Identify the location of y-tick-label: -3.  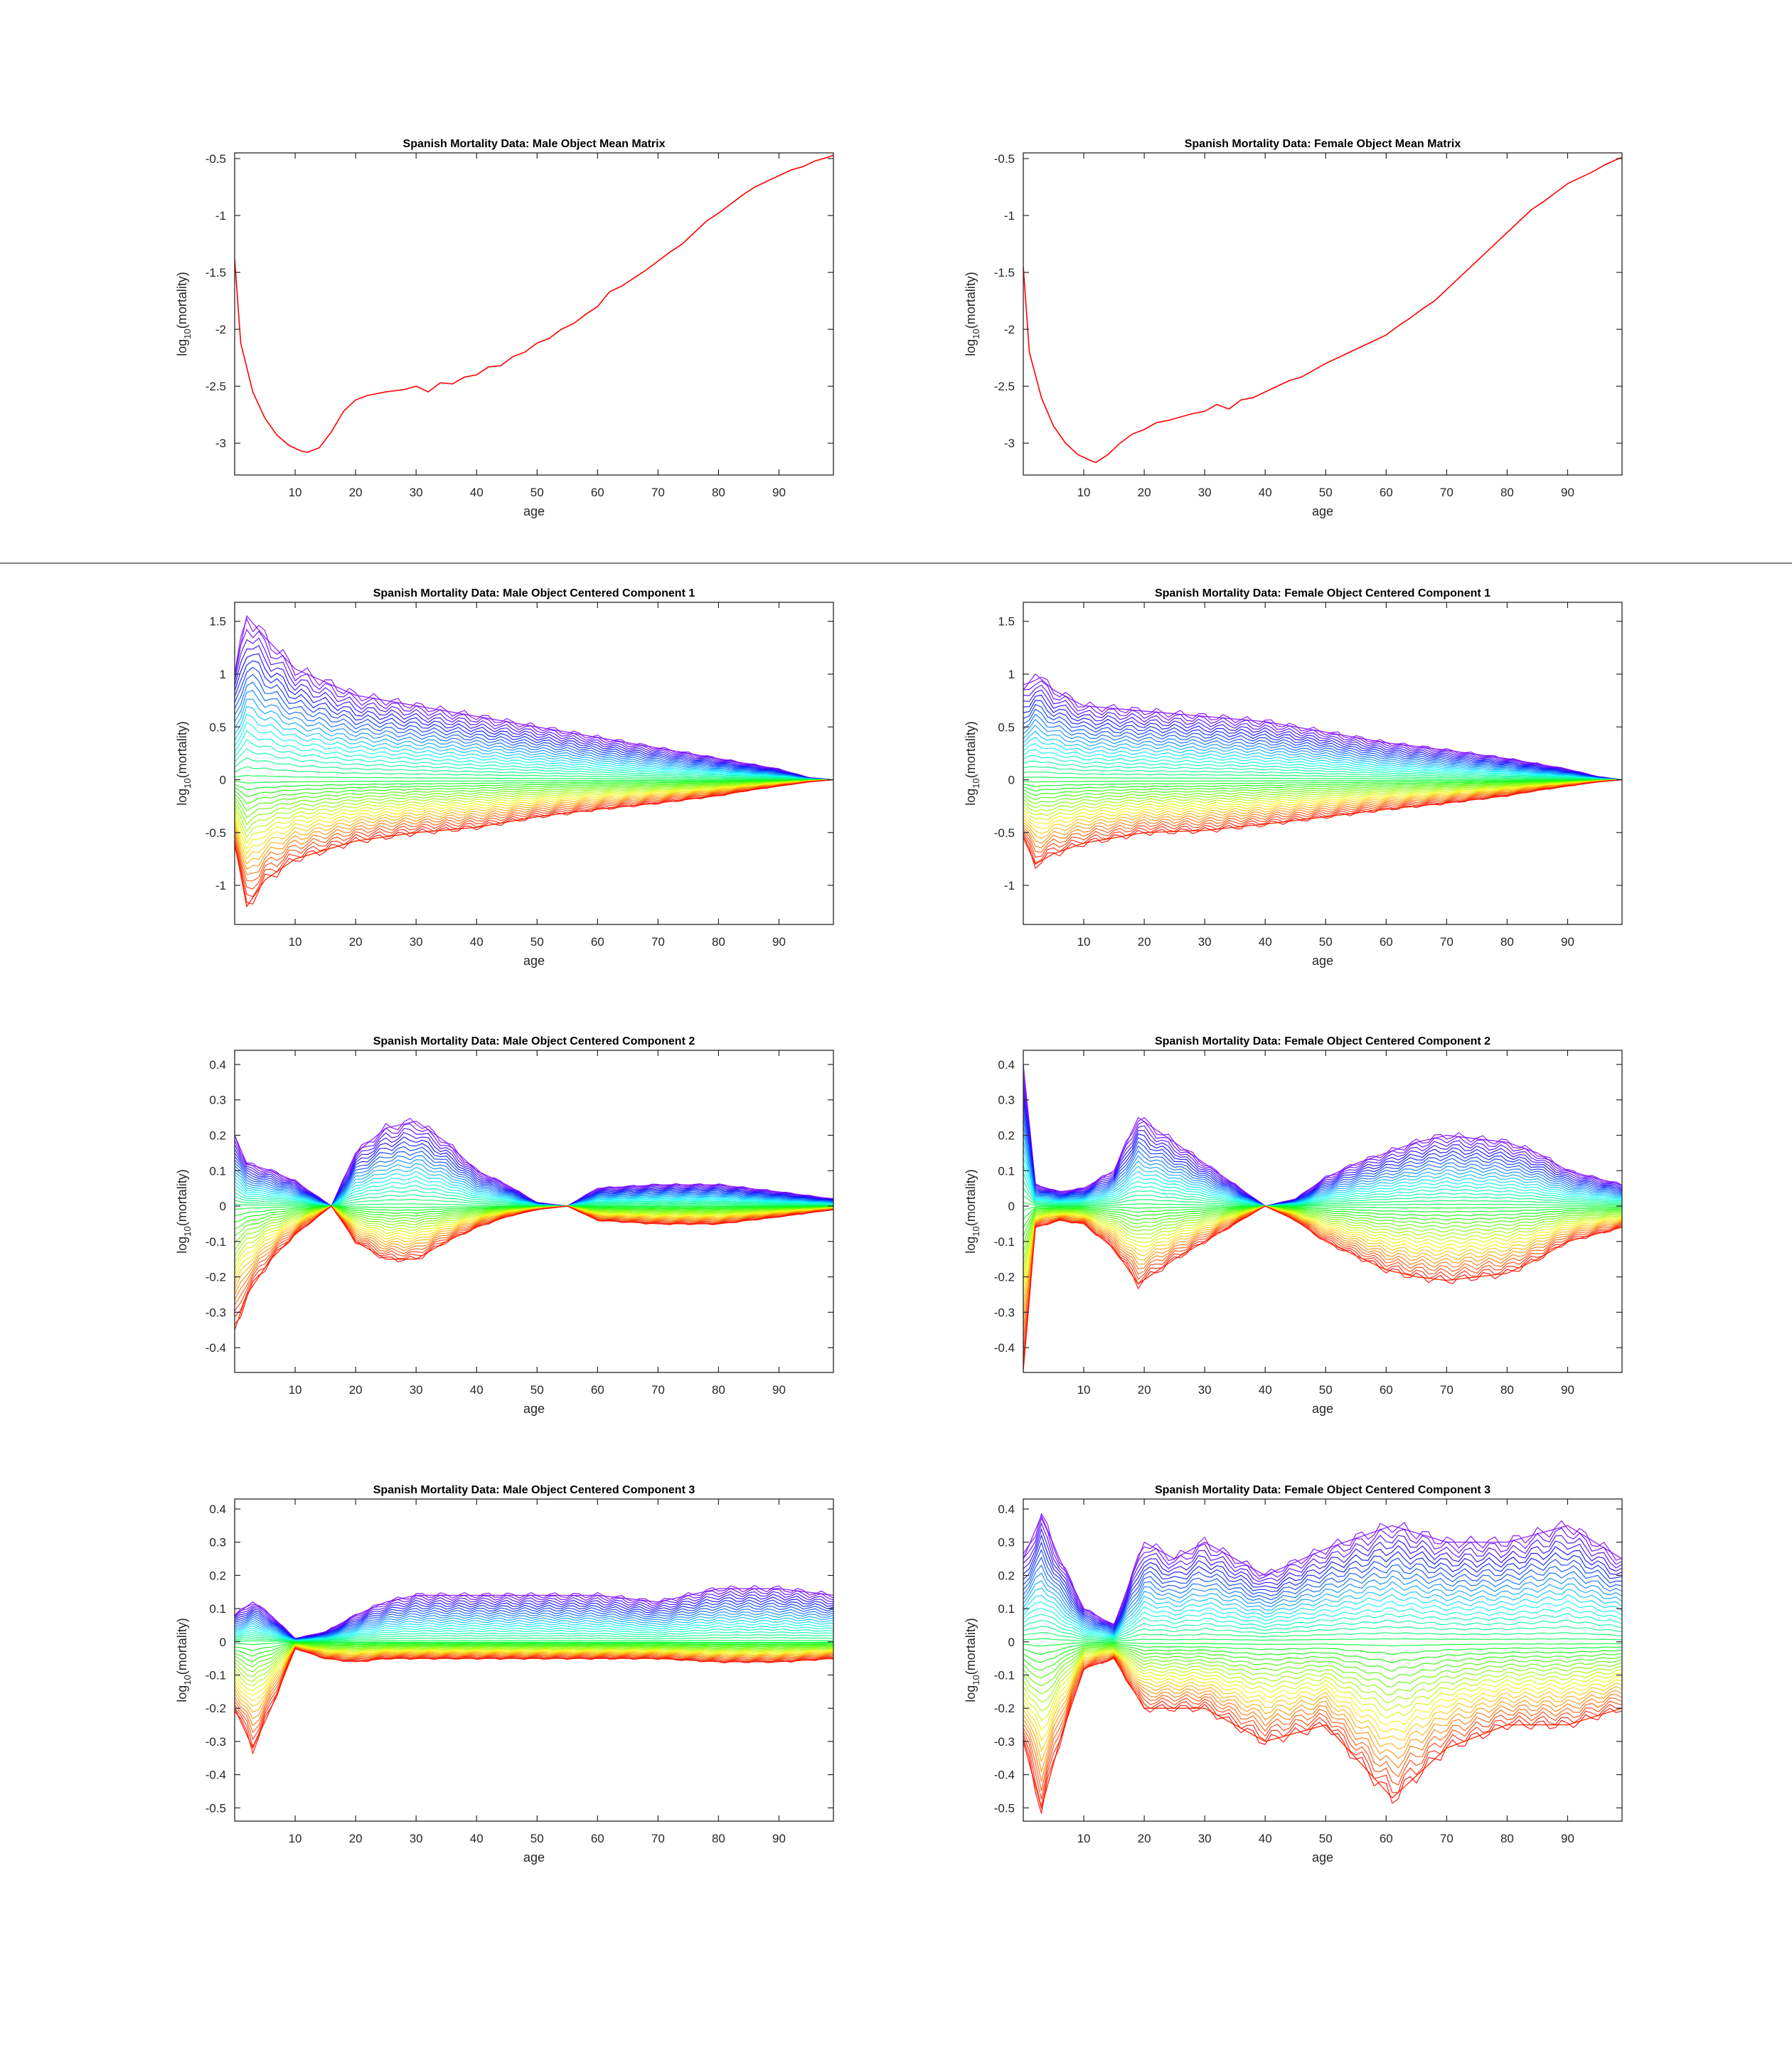
(1009, 443).